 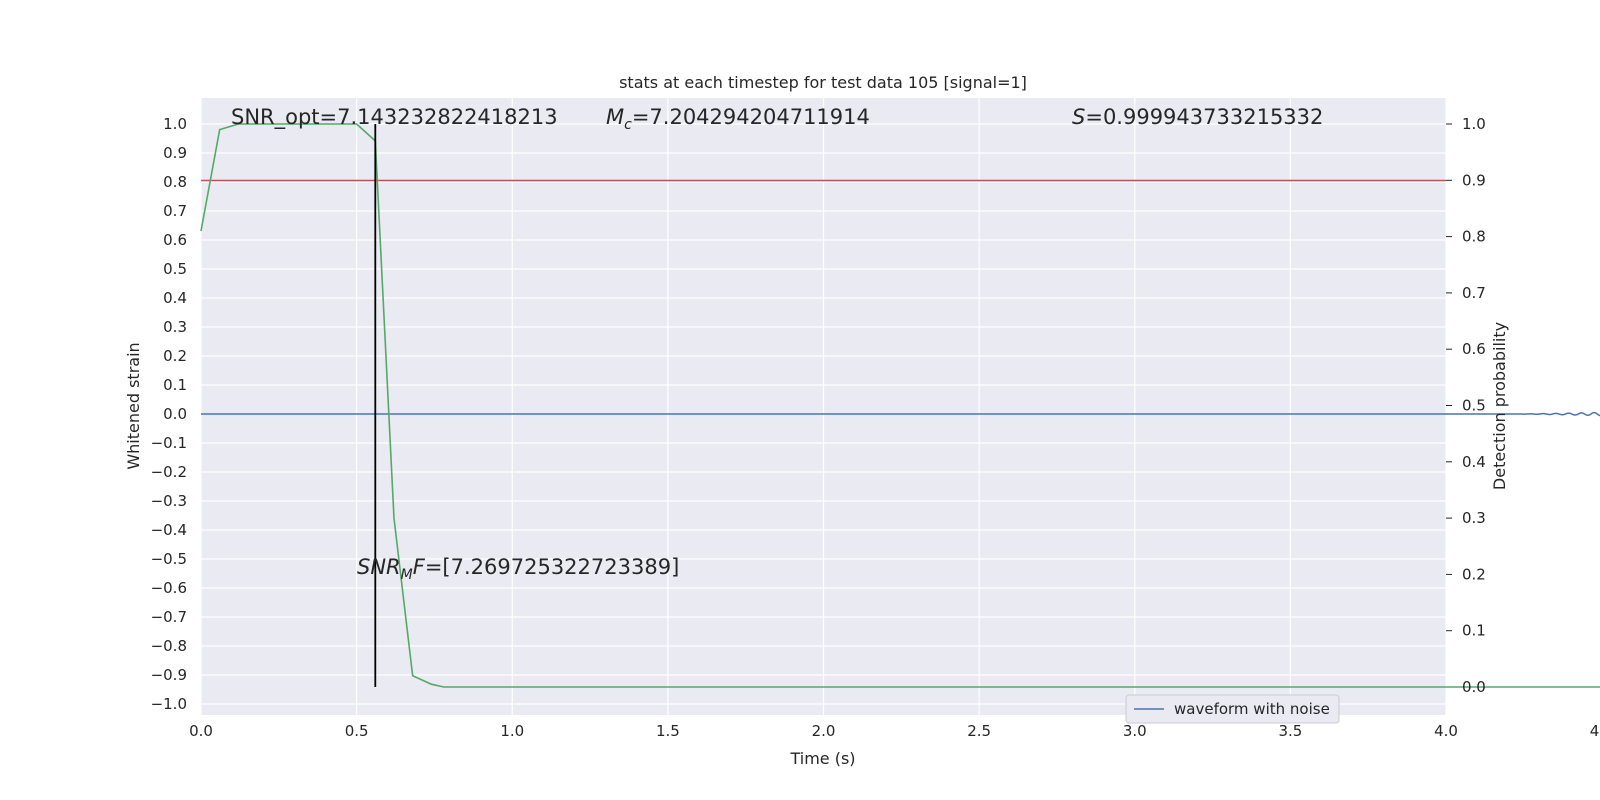 I want to click on y-tick-label: 0.3, so click(x=175, y=327).